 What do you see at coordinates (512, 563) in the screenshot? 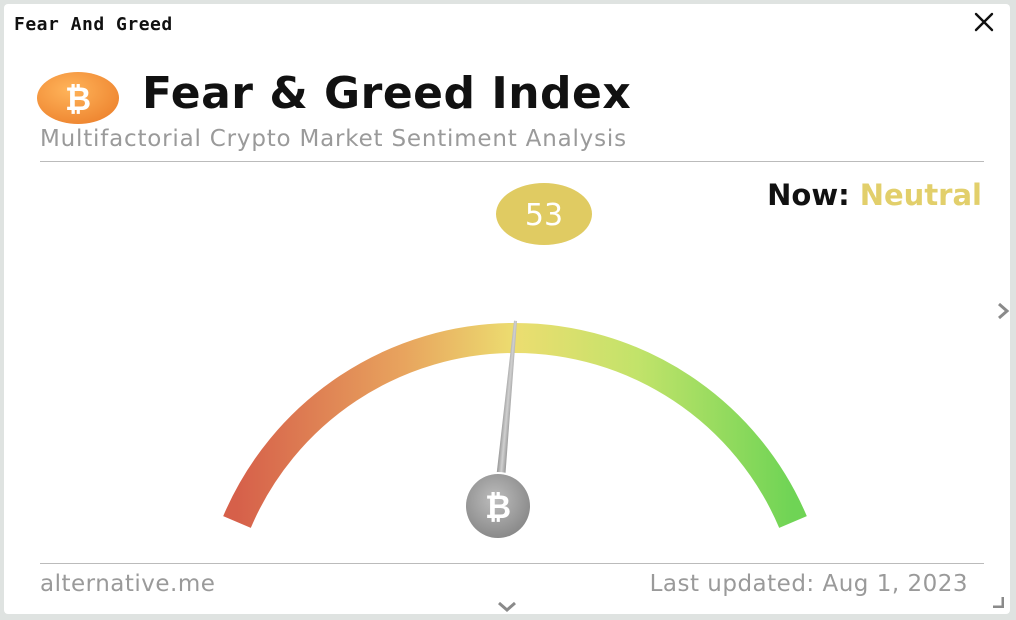
I see `divider-bottom` at bounding box center [512, 563].